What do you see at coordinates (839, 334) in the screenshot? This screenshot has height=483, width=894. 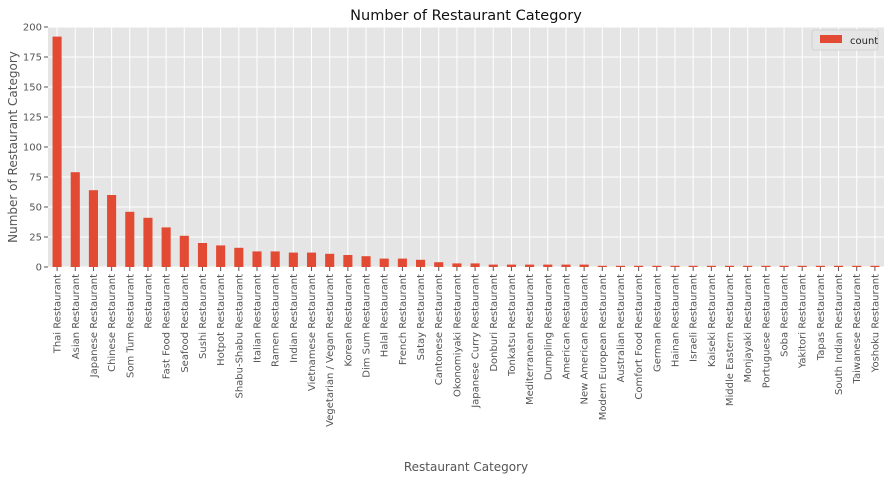 I see `x-tick-label: South Indian Restaurant` at bounding box center [839, 334].